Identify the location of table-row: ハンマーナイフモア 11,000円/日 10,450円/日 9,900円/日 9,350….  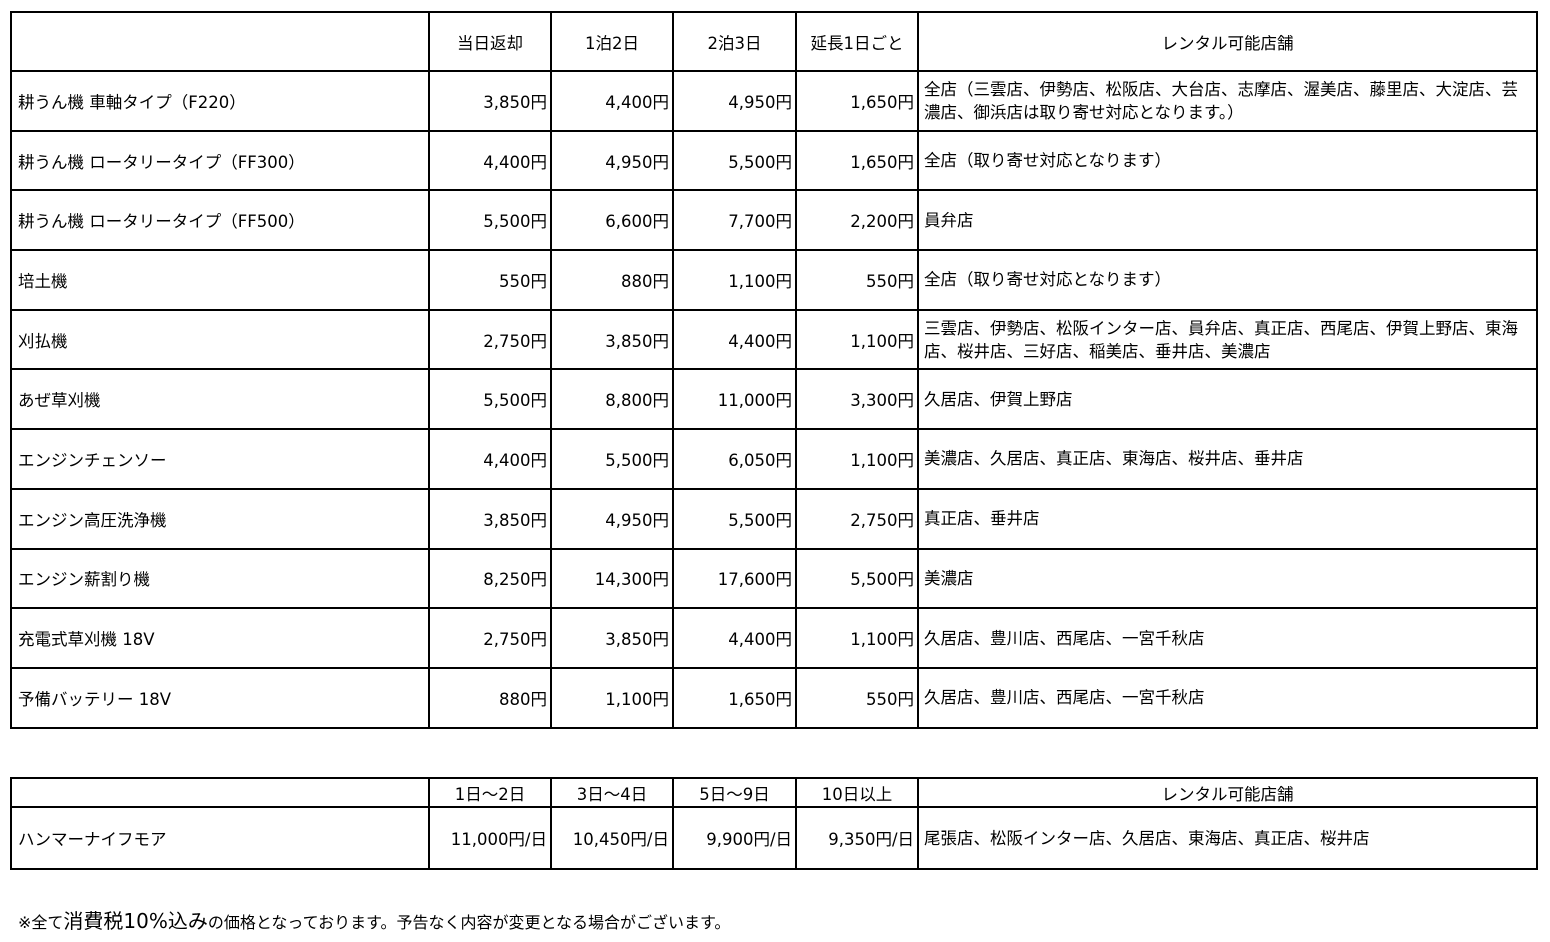
(774, 838).